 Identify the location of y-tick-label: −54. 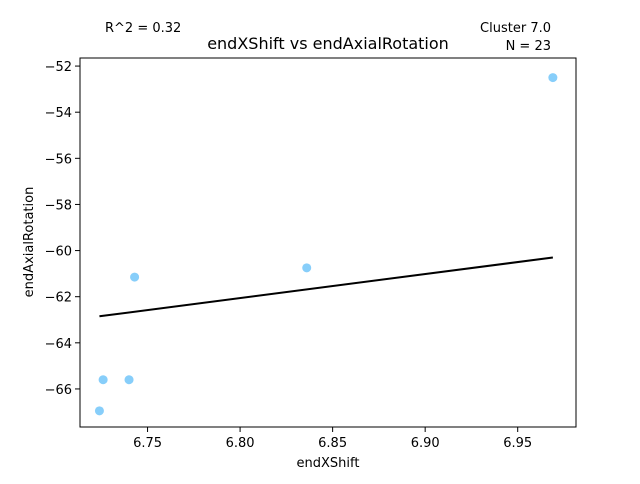
(58, 113).